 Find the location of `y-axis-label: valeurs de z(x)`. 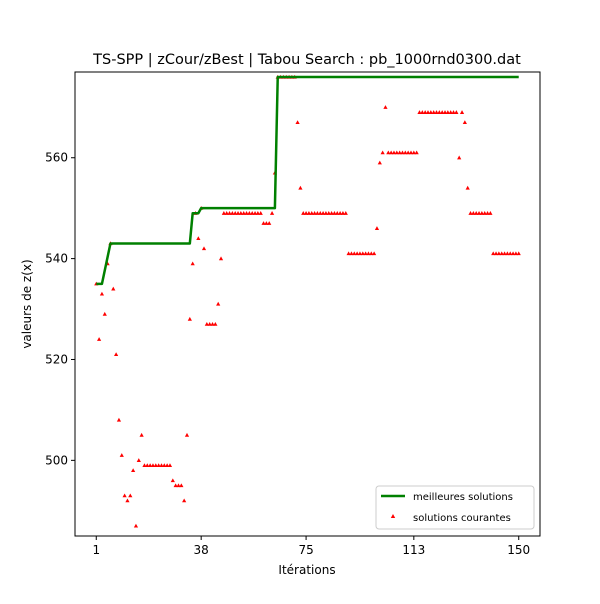

y-axis-label: valeurs de z(x) is located at coordinates (27, 303).